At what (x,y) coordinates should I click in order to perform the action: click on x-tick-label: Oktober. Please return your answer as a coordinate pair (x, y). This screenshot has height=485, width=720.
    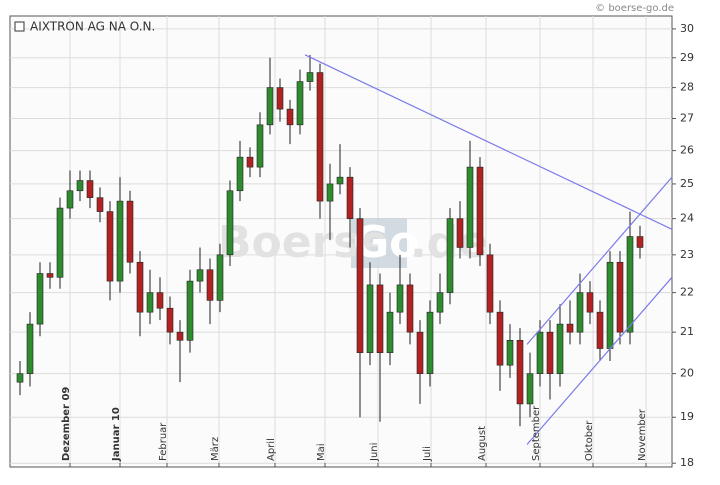
    Looking at the image, I should click on (589, 440).